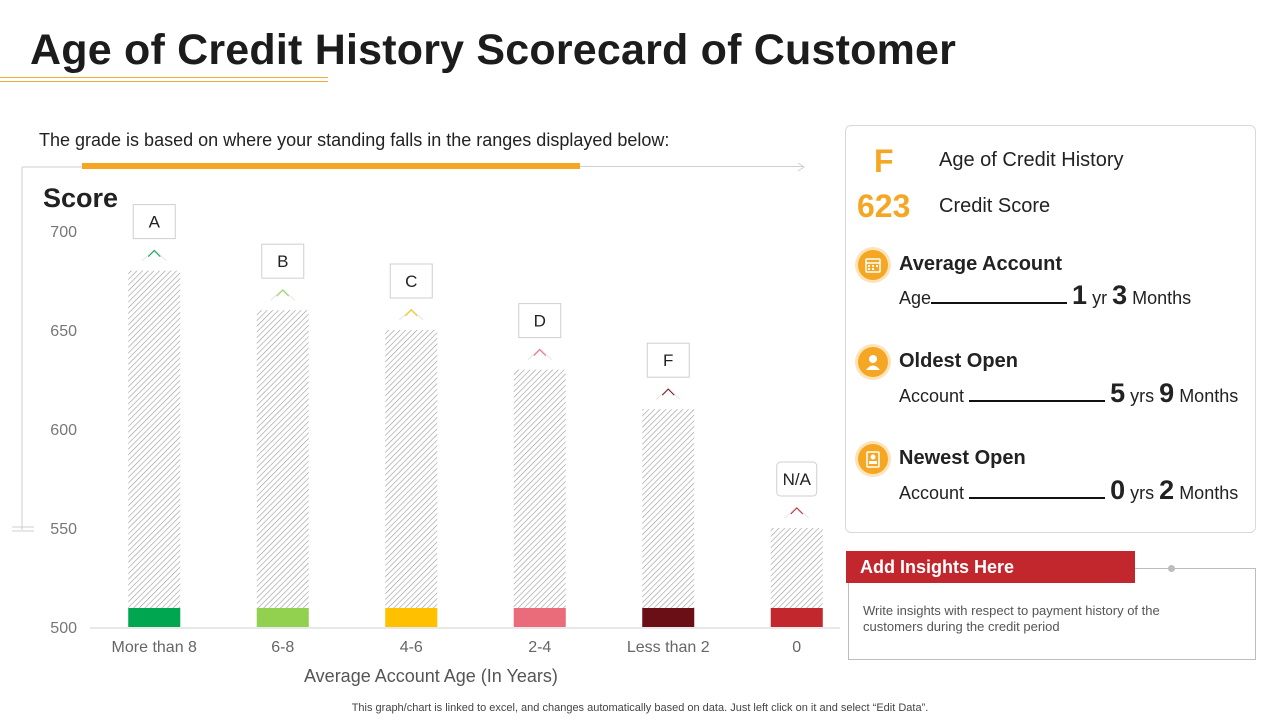  What do you see at coordinates (981, 264) in the screenshot?
I see `avg-account-heading: Average Account` at bounding box center [981, 264].